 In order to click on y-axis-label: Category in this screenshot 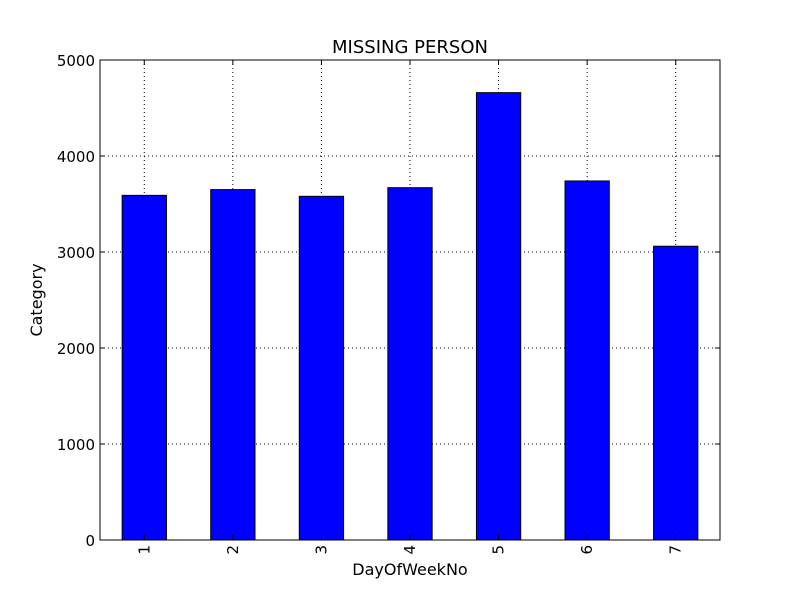, I will do `click(36, 299)`.